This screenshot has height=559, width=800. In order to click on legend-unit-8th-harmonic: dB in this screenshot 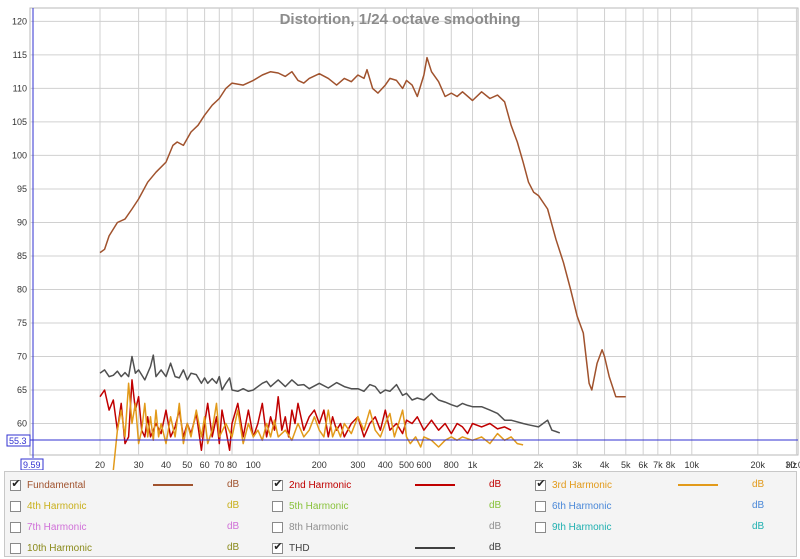, I will do `click(495, 526)`.